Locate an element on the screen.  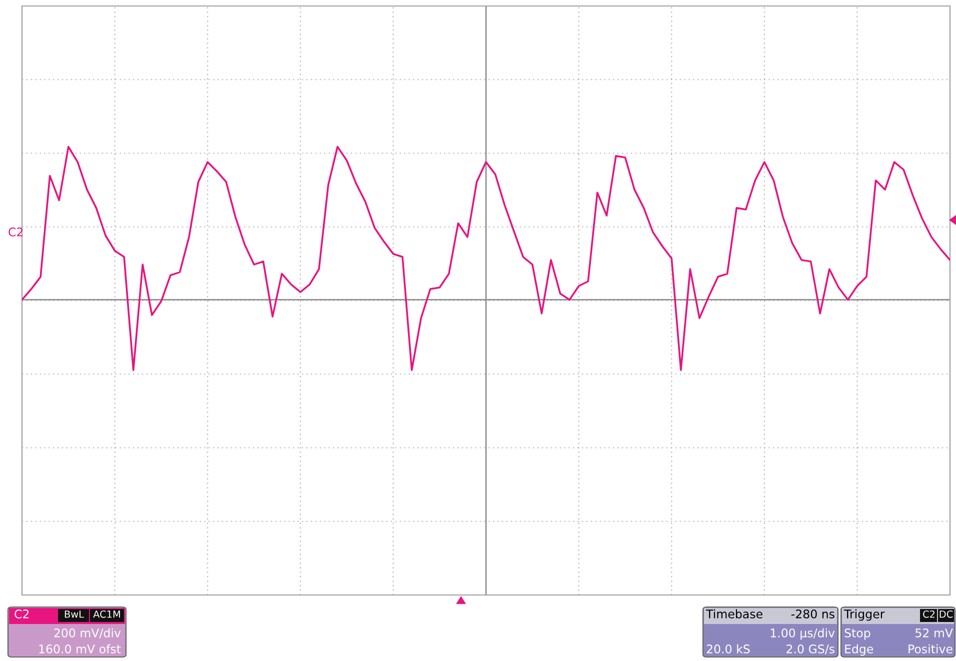
text: 20.0 kS is located at coordinates (728, 649).